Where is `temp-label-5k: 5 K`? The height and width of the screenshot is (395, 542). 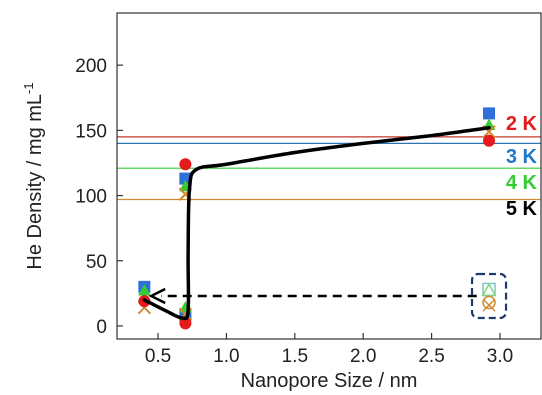
temp-label-5k: 5 K is located at coordinates (522, 209).